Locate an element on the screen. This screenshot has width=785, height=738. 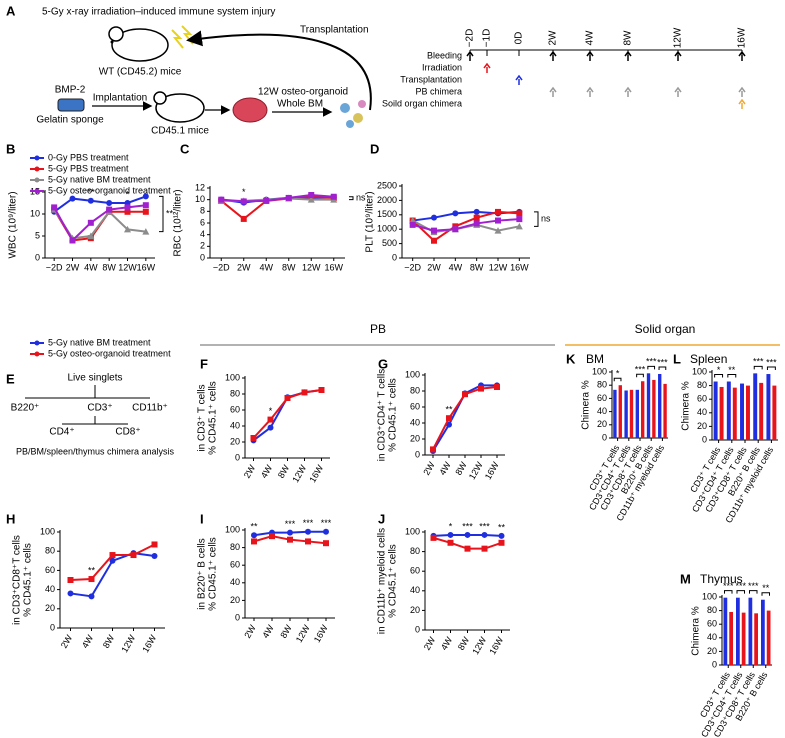
y-tick-label: 80 is located at coordinates (415, 551).